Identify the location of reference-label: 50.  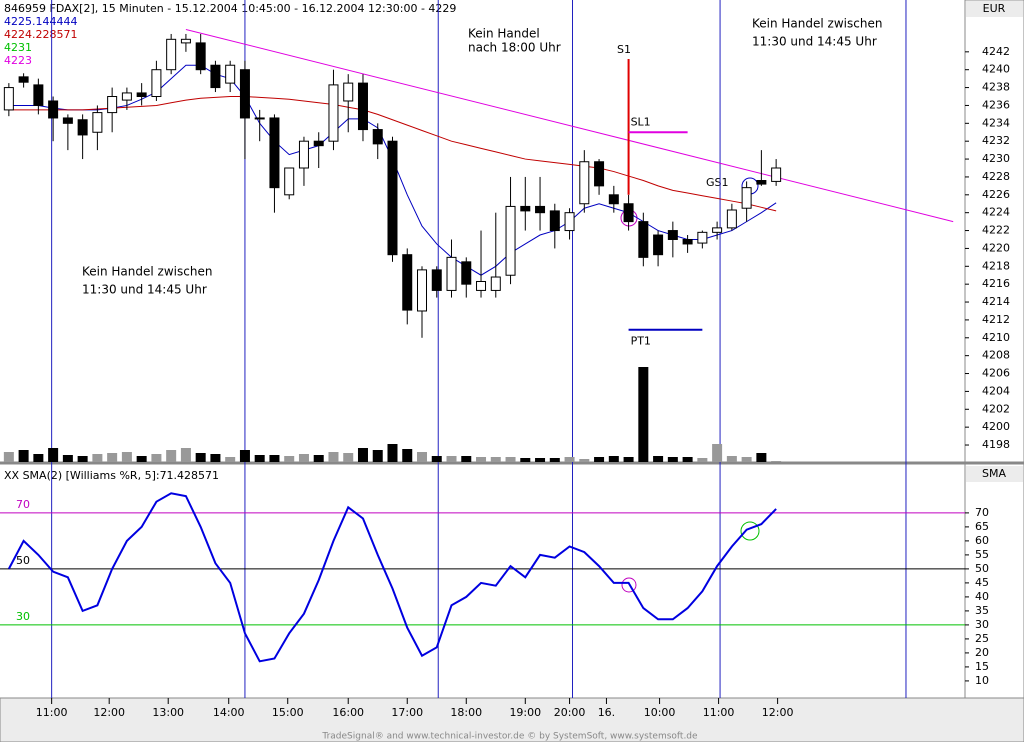
(23, 560).